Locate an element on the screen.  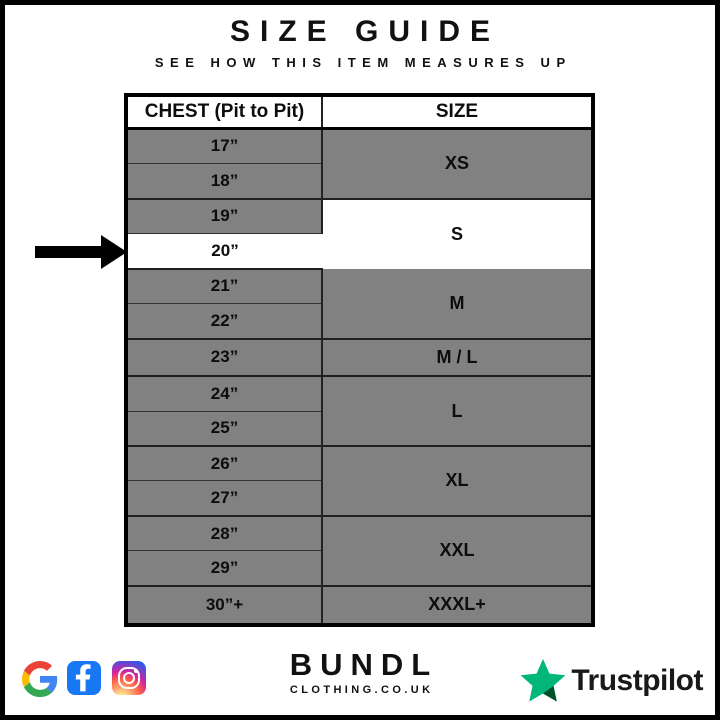
brand-logo: BUNDL CLOTHING.CO.UK is located at coordinates (360, 671).